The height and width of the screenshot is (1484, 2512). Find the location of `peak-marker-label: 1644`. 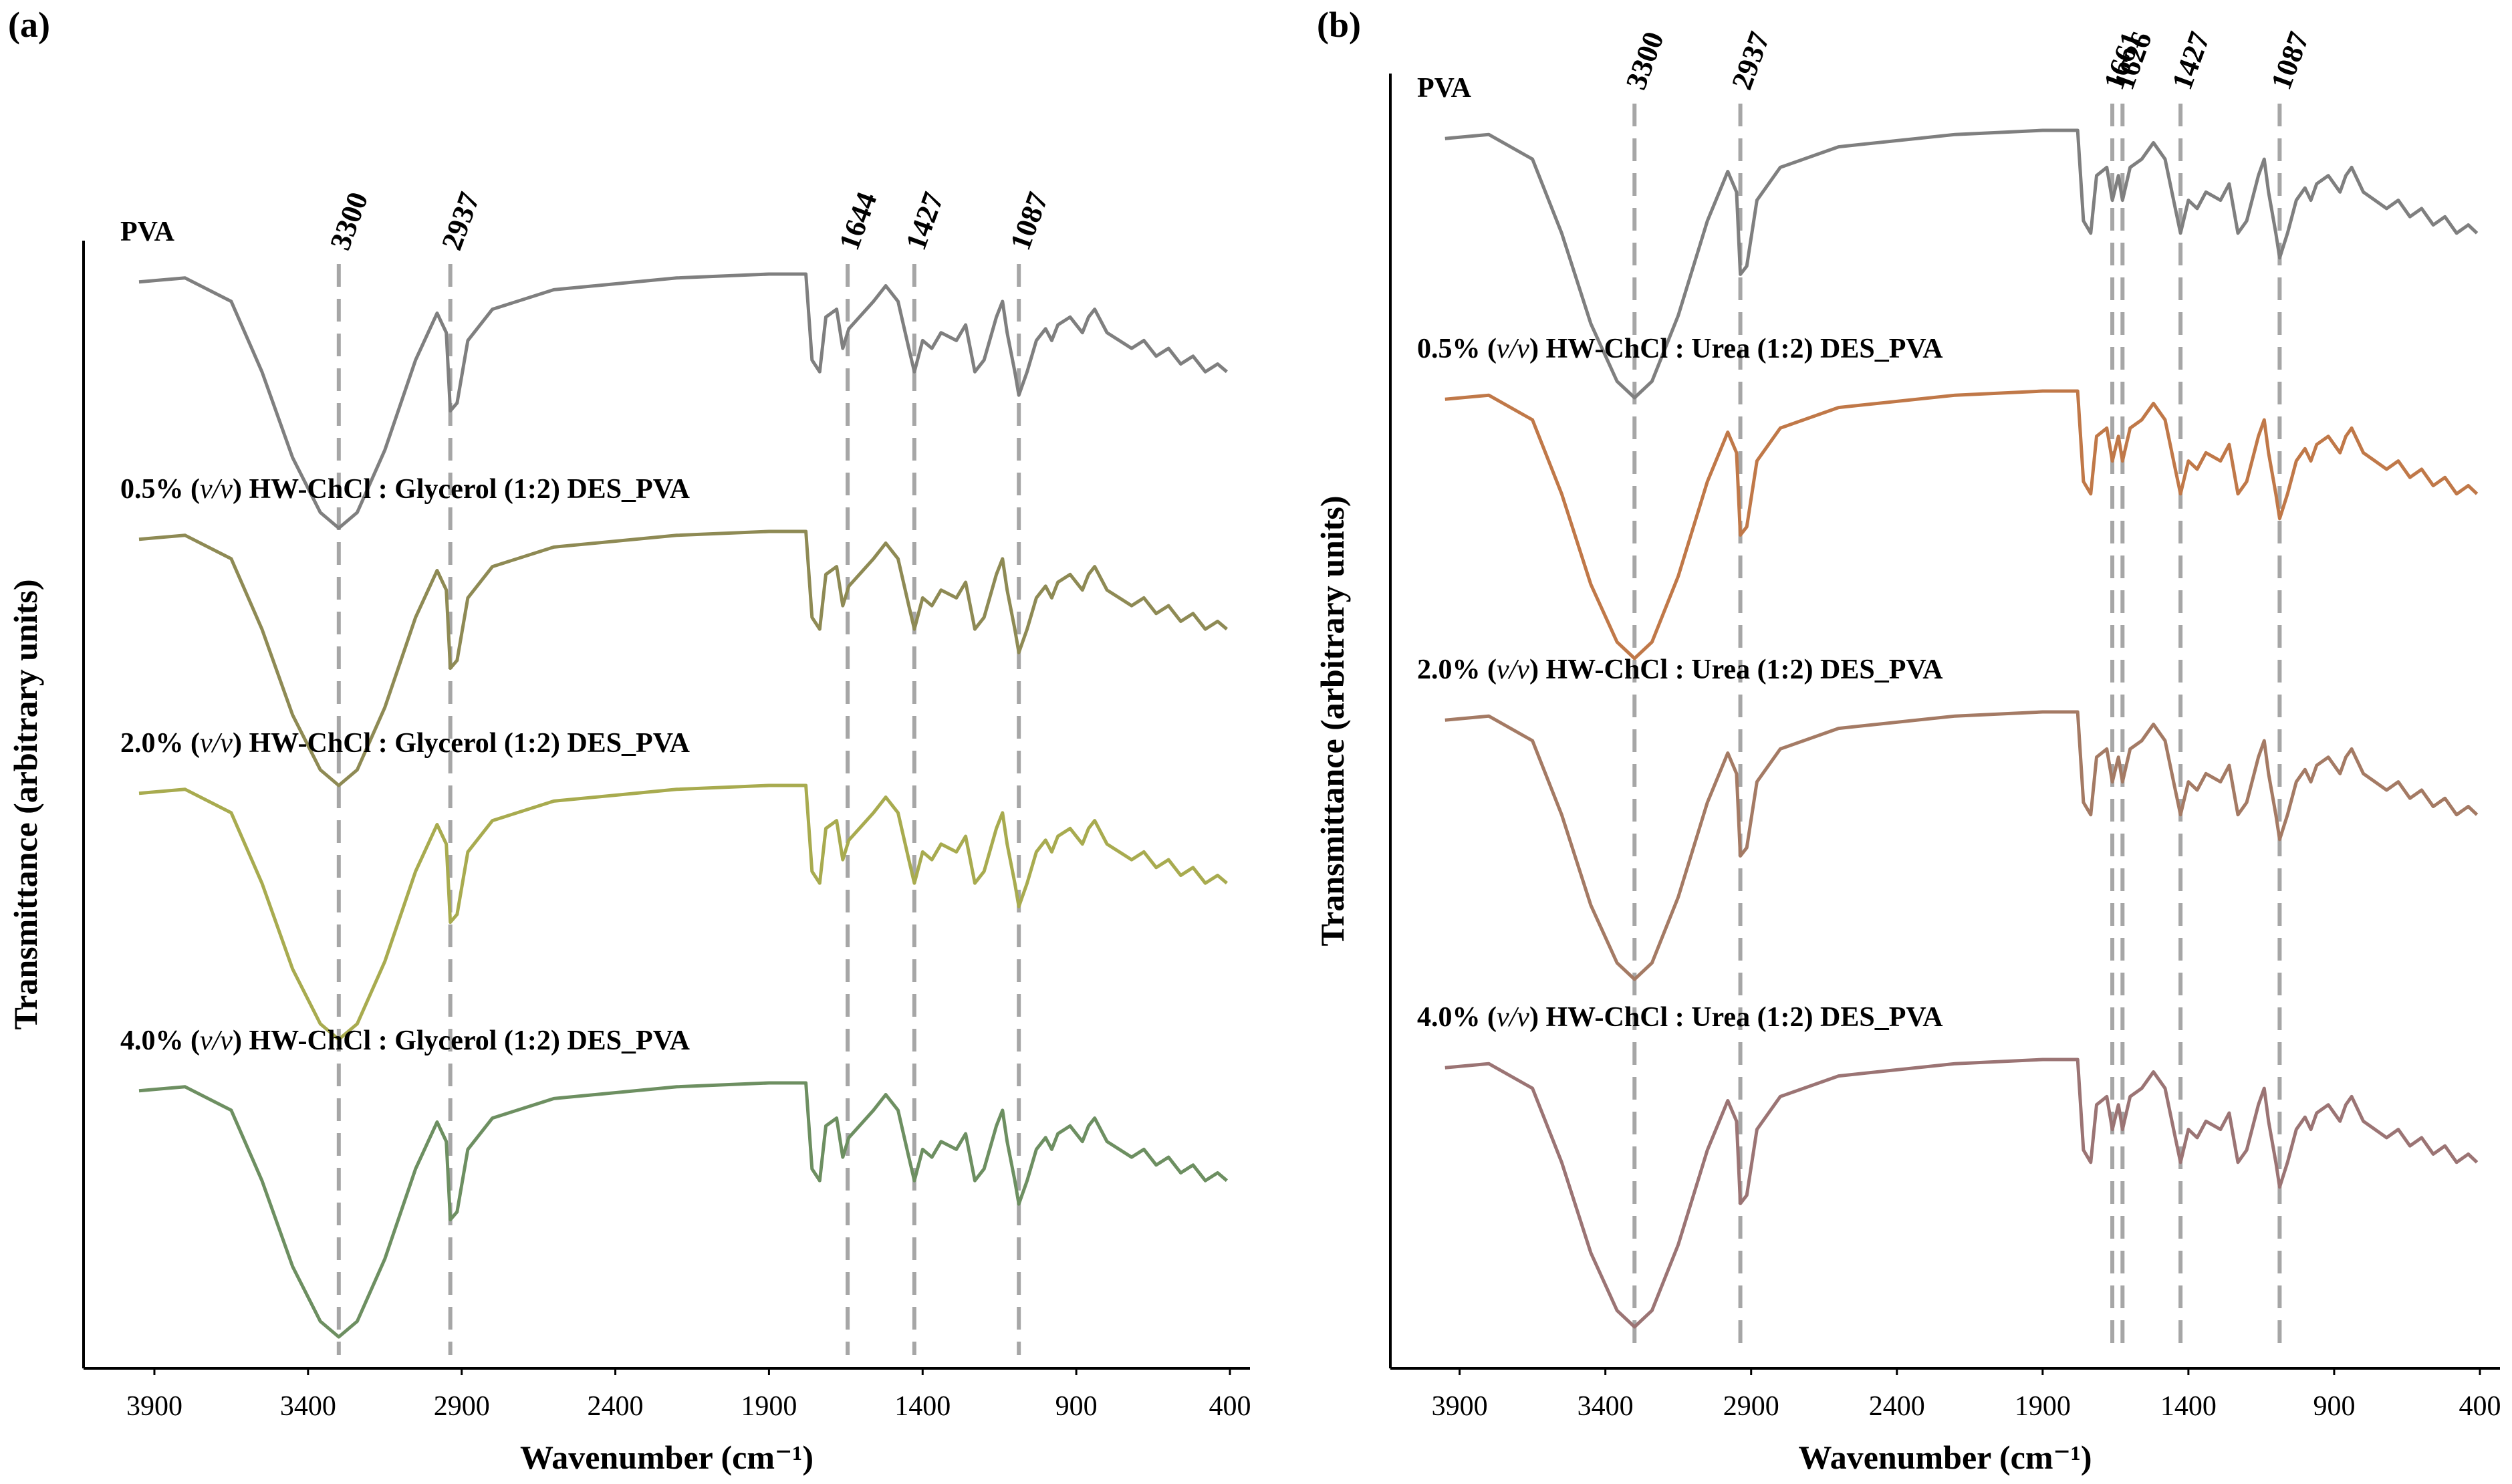

peak-marker-label: 1644 is located at coordinates (858, 221).